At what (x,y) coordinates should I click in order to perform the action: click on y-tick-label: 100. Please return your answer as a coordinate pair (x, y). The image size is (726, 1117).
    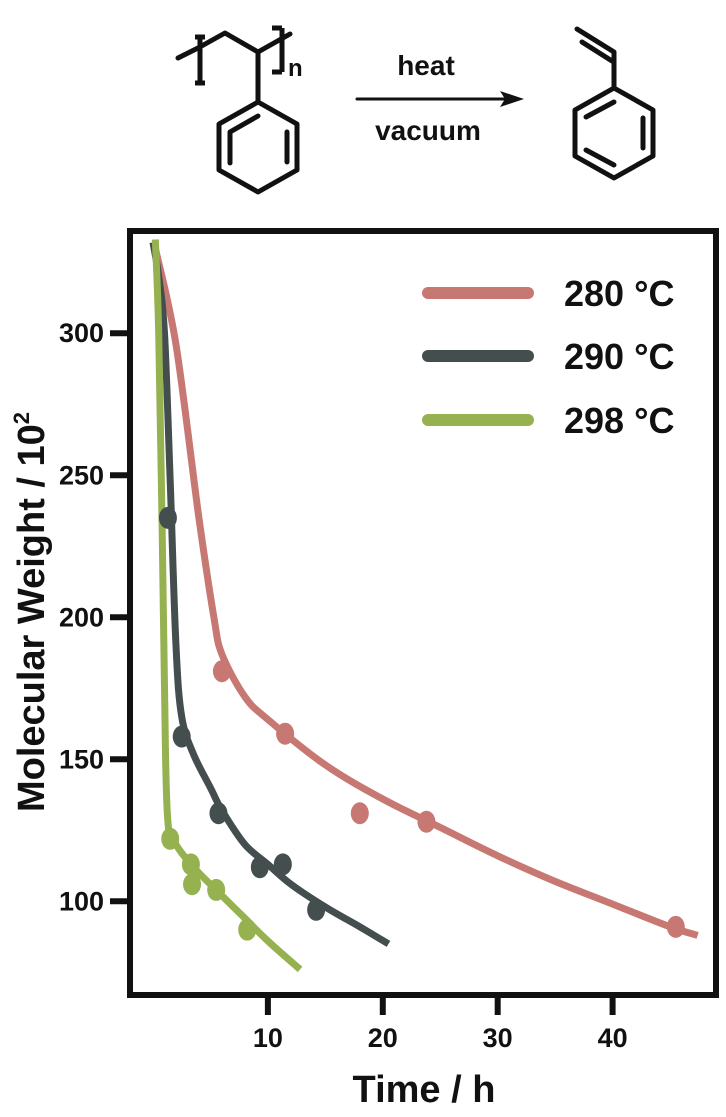
    Looking at the image, I should click on (81, 901).